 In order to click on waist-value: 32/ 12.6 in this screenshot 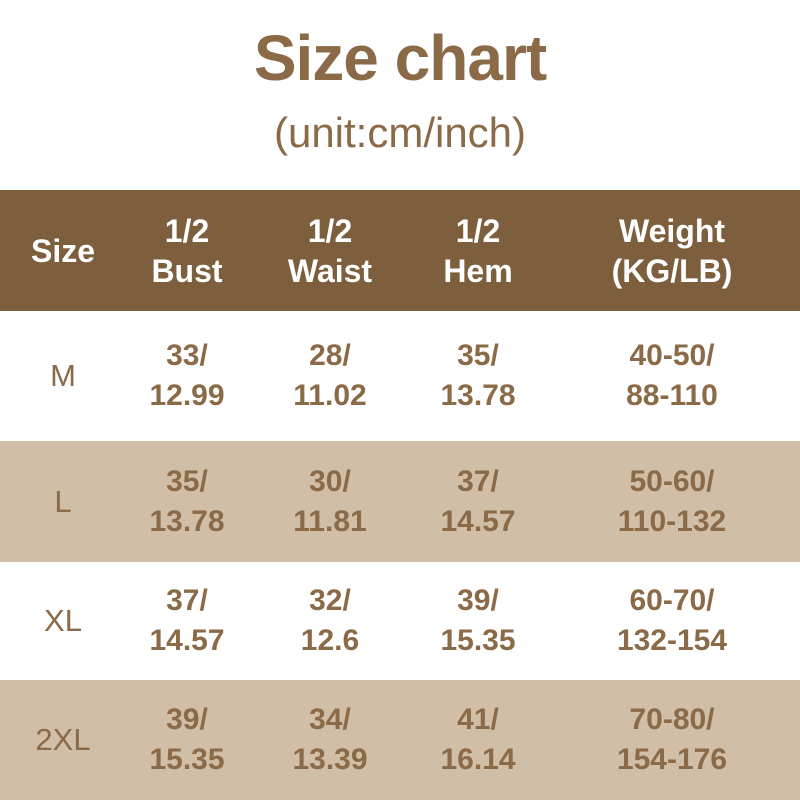, I will do `click(330, 620)`.